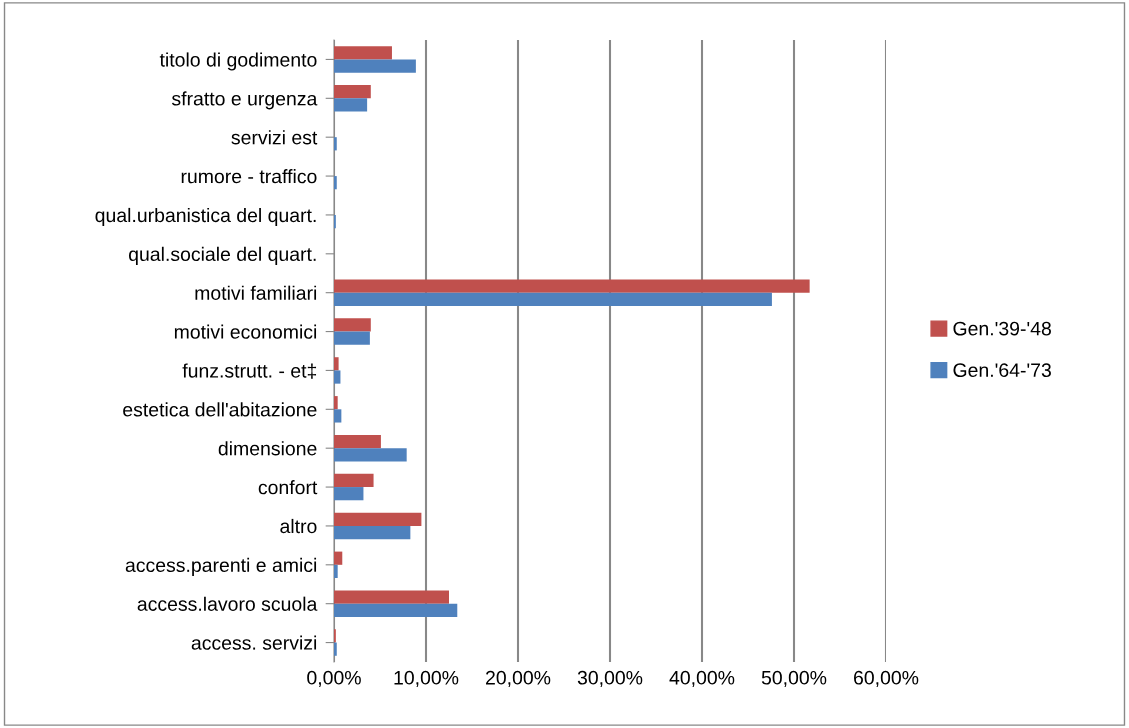  Describe the element at coordinates (794, 678) in the screenshot. I see `x-tick-label: 50,00%` at that location.